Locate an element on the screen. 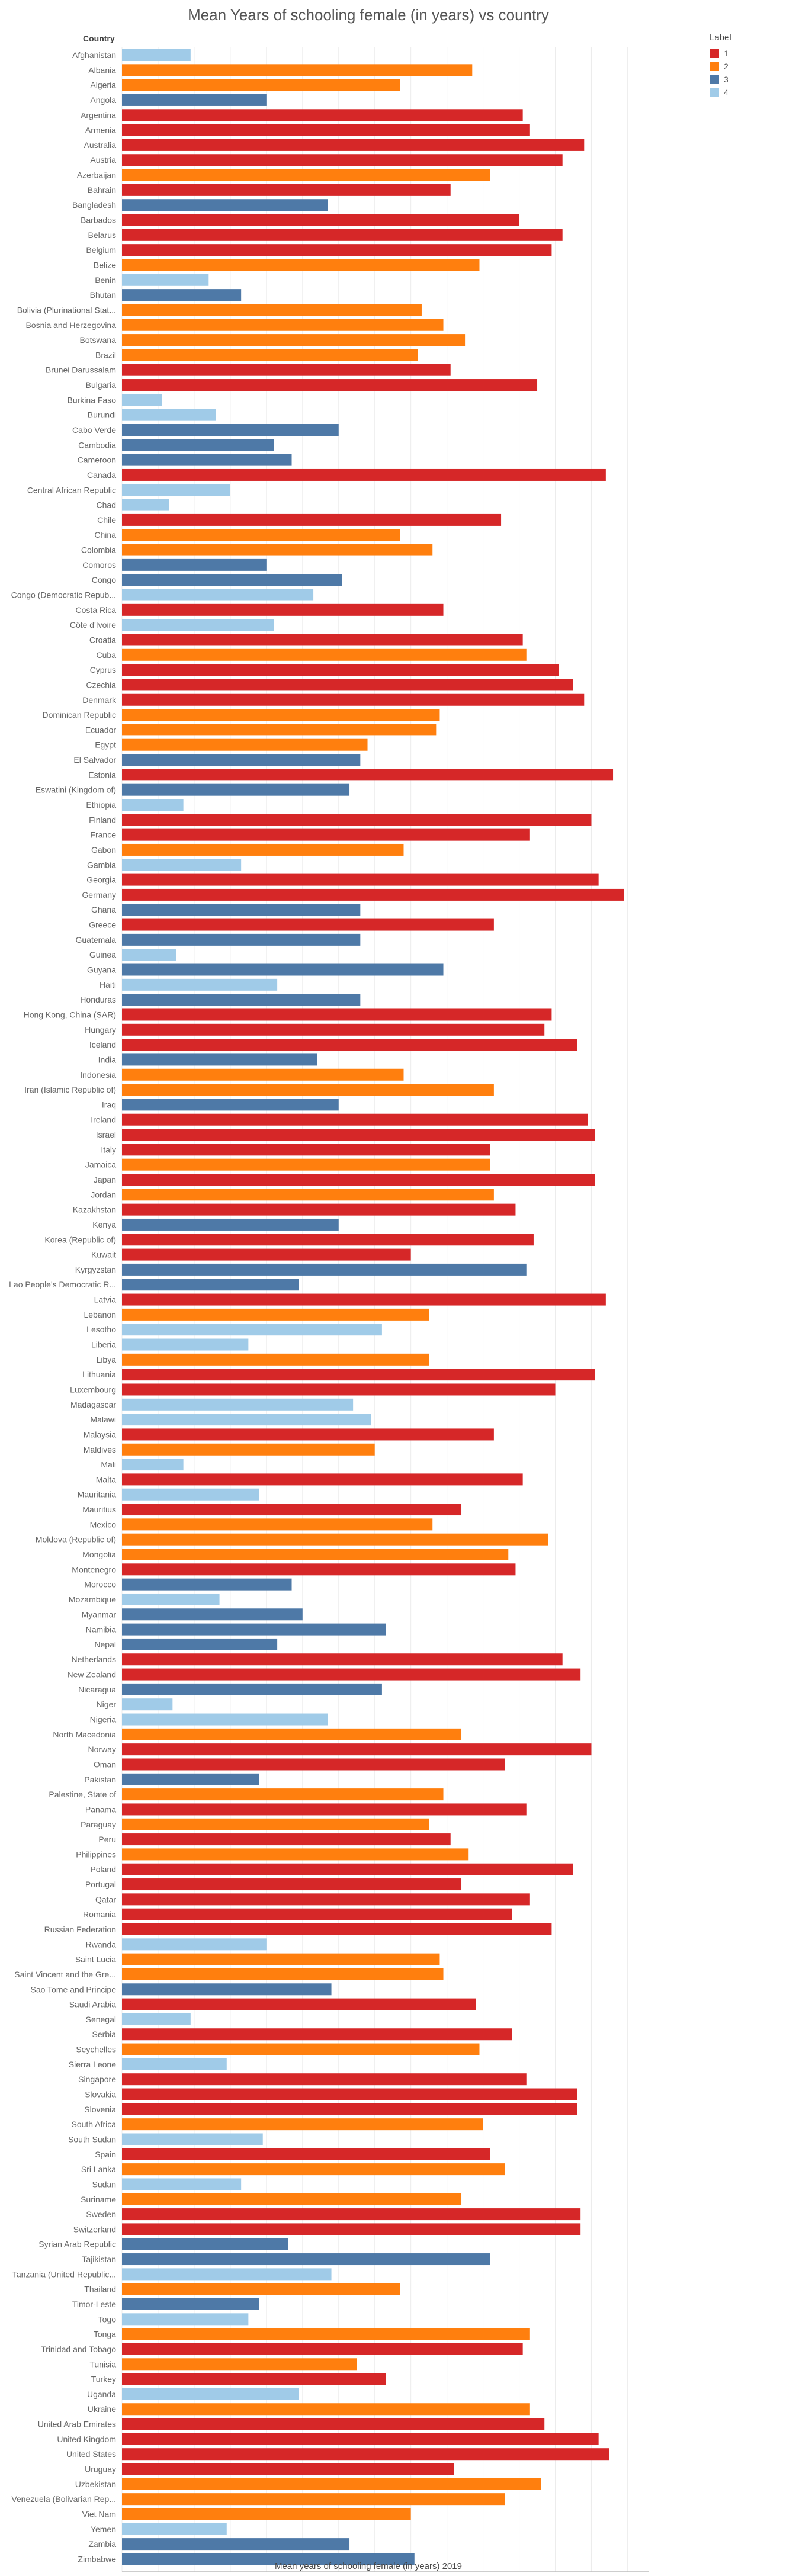 This screenshot has height=2576, width=812. x-axis: 01234567891011121314 is located at coordinates (385, 2572).